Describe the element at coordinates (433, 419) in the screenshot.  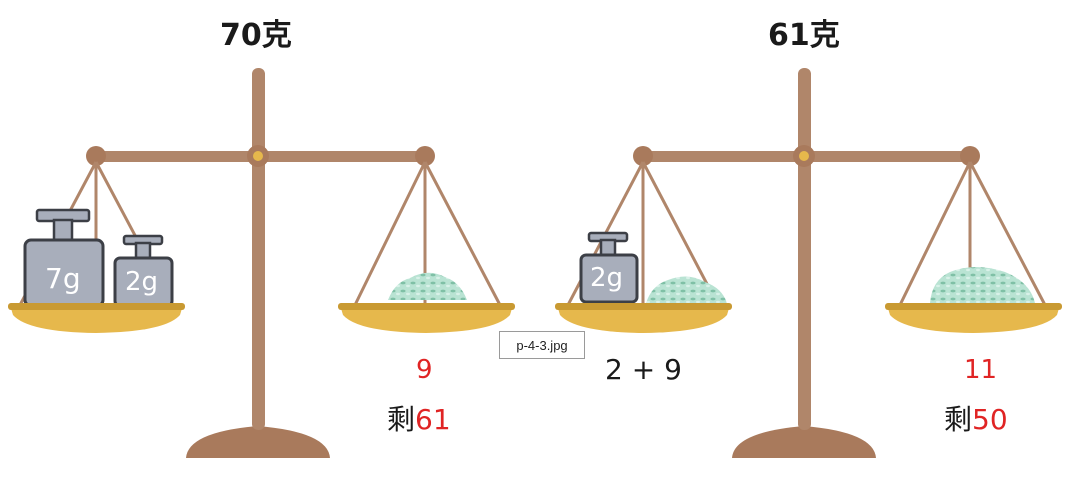
I see `remaining-value: 61` at that location.